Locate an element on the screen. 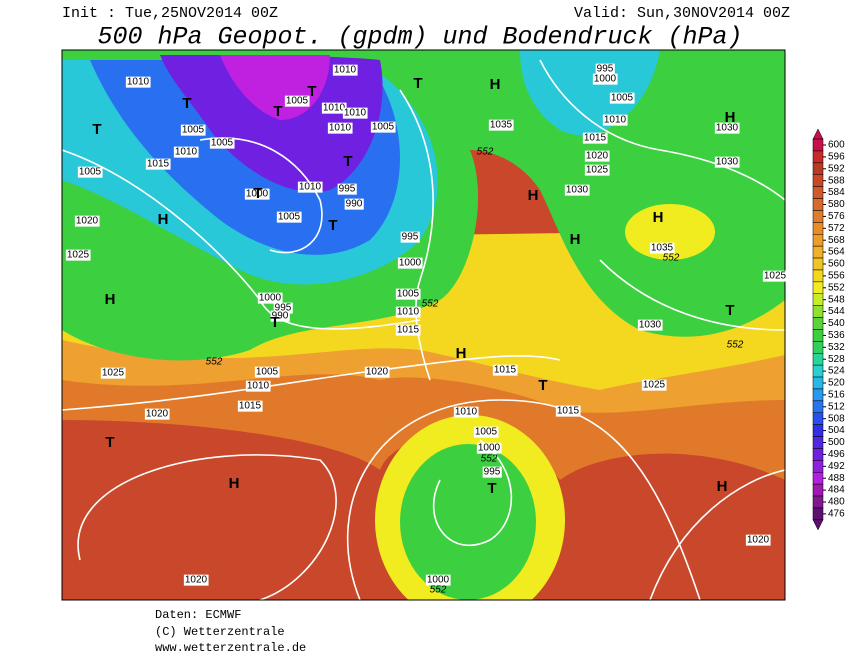 This screenshot has height=662, width=850. isobar-label: 1035 is located at coordinates (501, 125).